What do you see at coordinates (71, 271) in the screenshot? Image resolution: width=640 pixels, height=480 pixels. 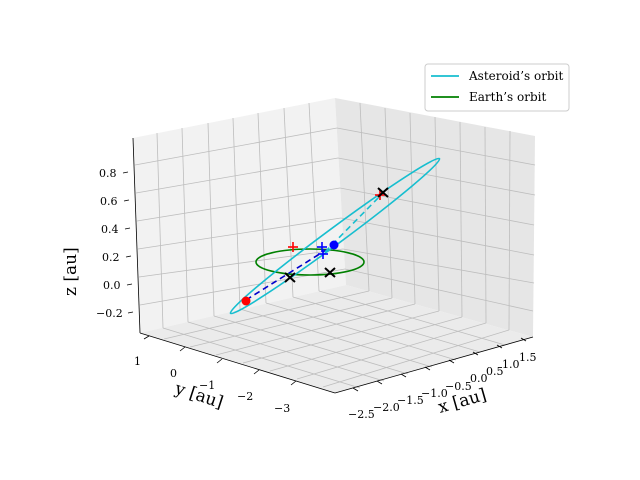 I see `z-axis-label: z [au]` at bounding box center [71, 271].